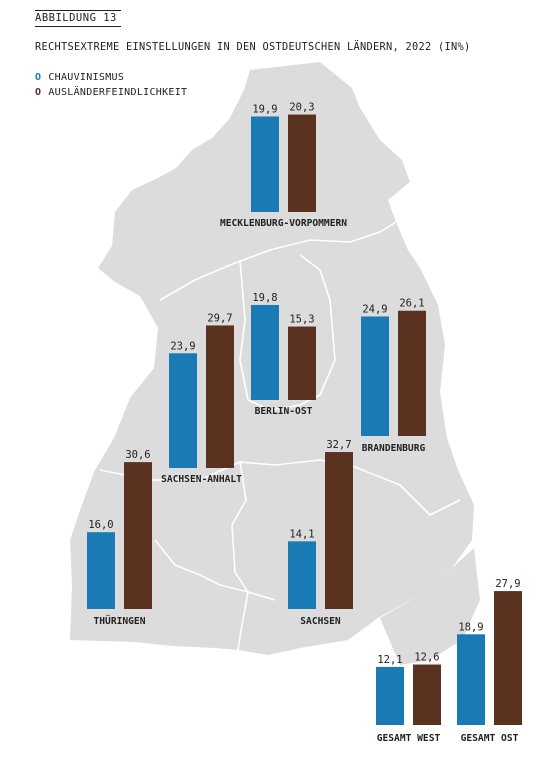 The image size is (549, 770). Describe the element at coordinates (320, 621) in the screenshot. I see `category-label: SACHSEN` at that location.